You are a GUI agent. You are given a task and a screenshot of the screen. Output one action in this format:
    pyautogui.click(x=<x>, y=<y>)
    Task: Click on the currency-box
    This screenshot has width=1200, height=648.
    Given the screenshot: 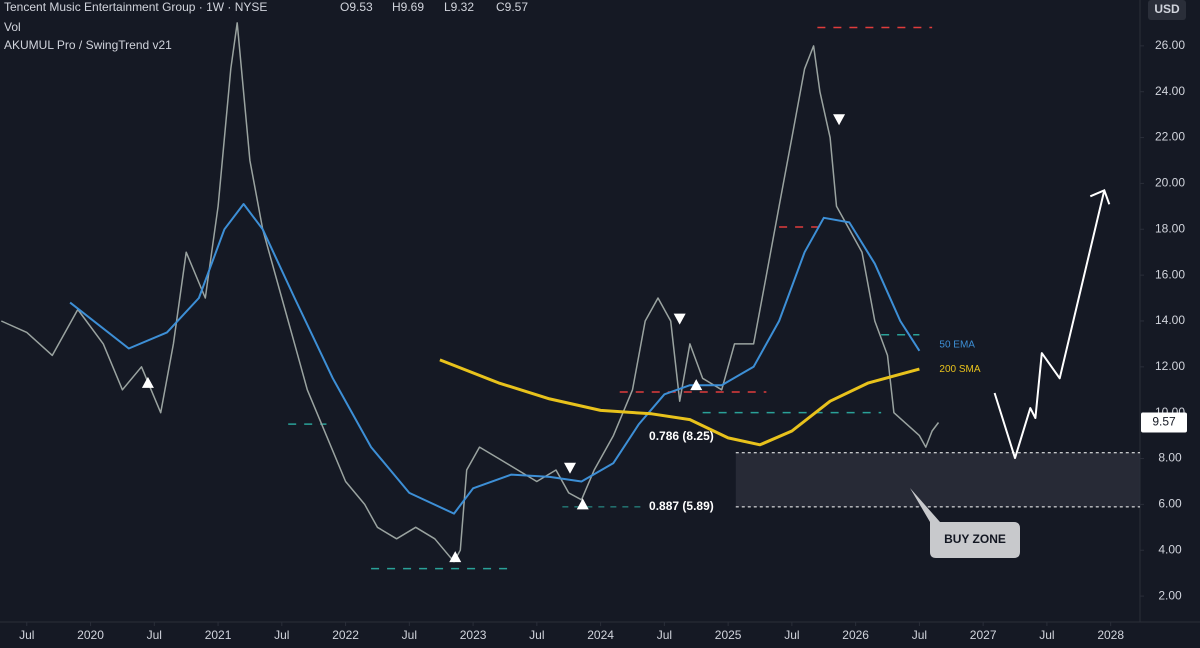 What is the action you would take?
    pyautogui.click(x=1167, y=10)
    